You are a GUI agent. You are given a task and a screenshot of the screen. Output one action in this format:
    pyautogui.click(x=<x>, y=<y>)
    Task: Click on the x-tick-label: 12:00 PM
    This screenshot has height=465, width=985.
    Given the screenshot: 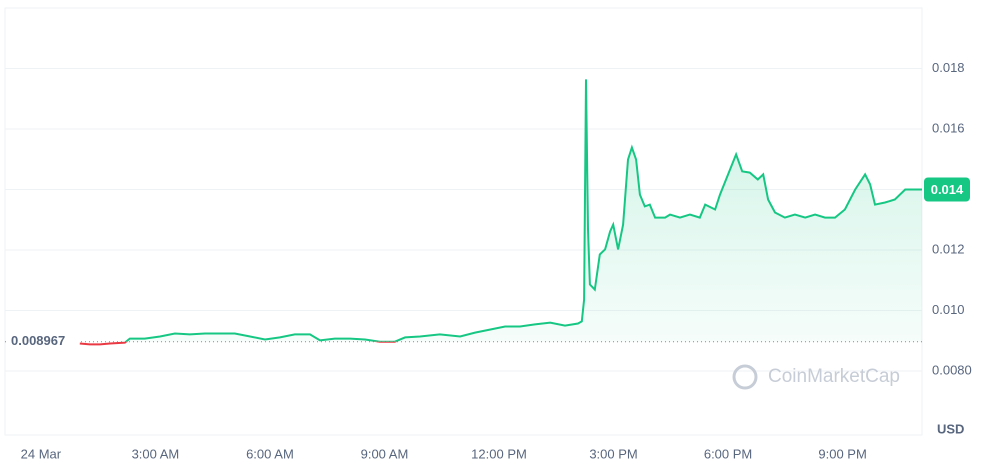 What is the action you would take?
    pyautogui.click(x=499, y=453)
    